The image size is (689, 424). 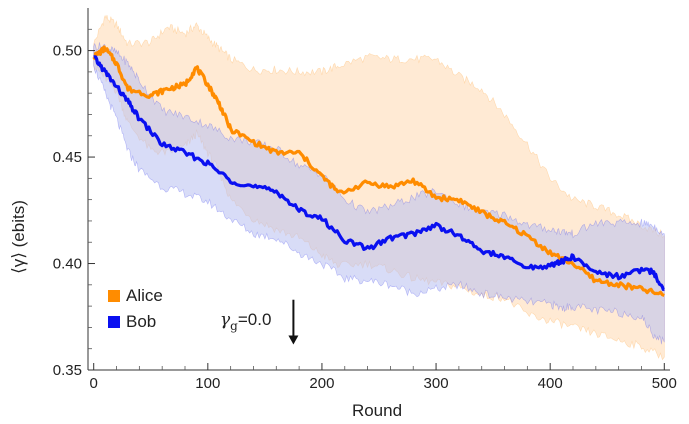 I want to click on x-tick-label-0: 0, so click(x=94, y=383).